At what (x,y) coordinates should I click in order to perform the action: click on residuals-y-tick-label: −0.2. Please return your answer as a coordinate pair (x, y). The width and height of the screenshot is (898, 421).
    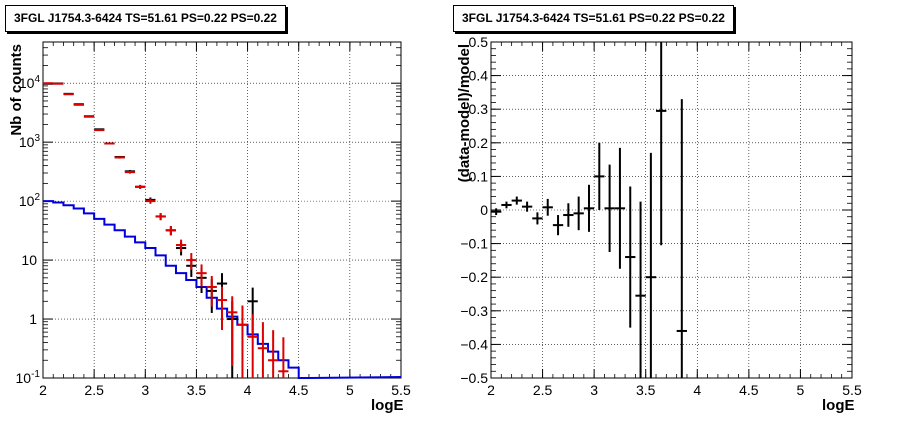
    Looking at the image, I should click on (474, 277).